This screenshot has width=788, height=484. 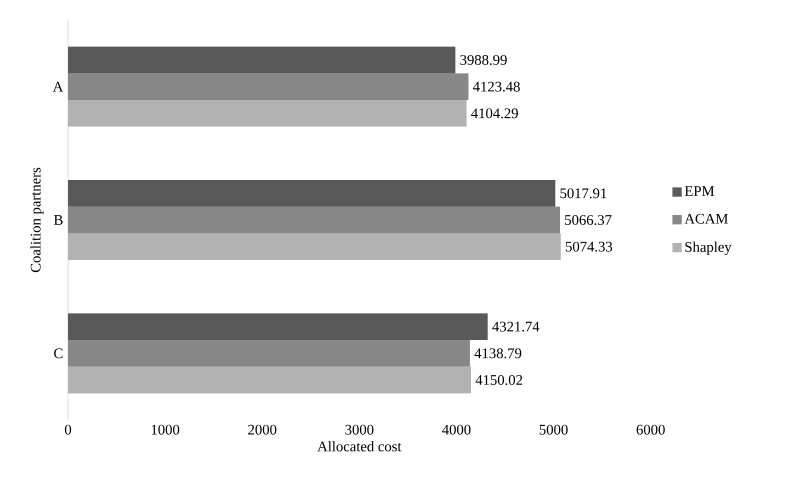 I want to click on data-label: 4138.79, so click(x=498, y=353).